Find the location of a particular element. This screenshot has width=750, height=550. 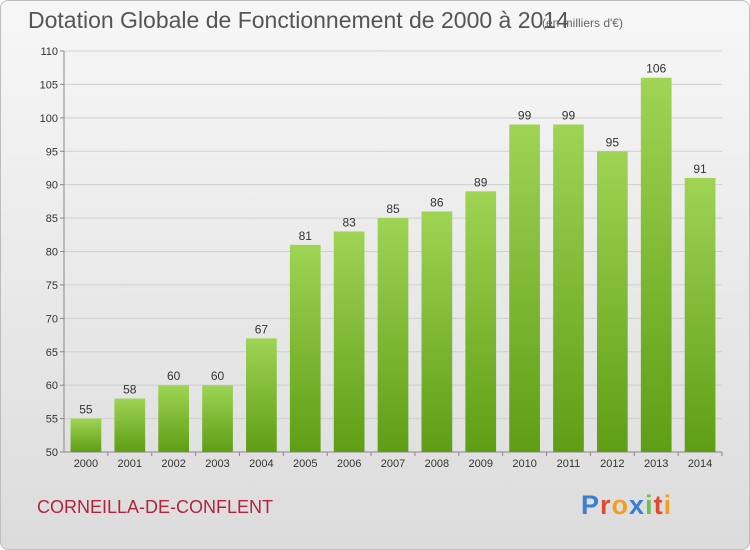

x-tick-label: 2014 is located at coordinates (700, 464).